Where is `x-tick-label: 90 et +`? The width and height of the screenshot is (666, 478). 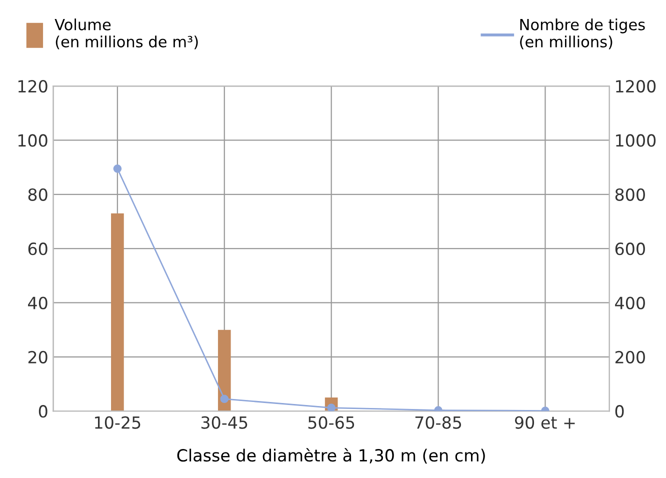
x-tick-label: 90 et + is located at coordinates (544, 422).